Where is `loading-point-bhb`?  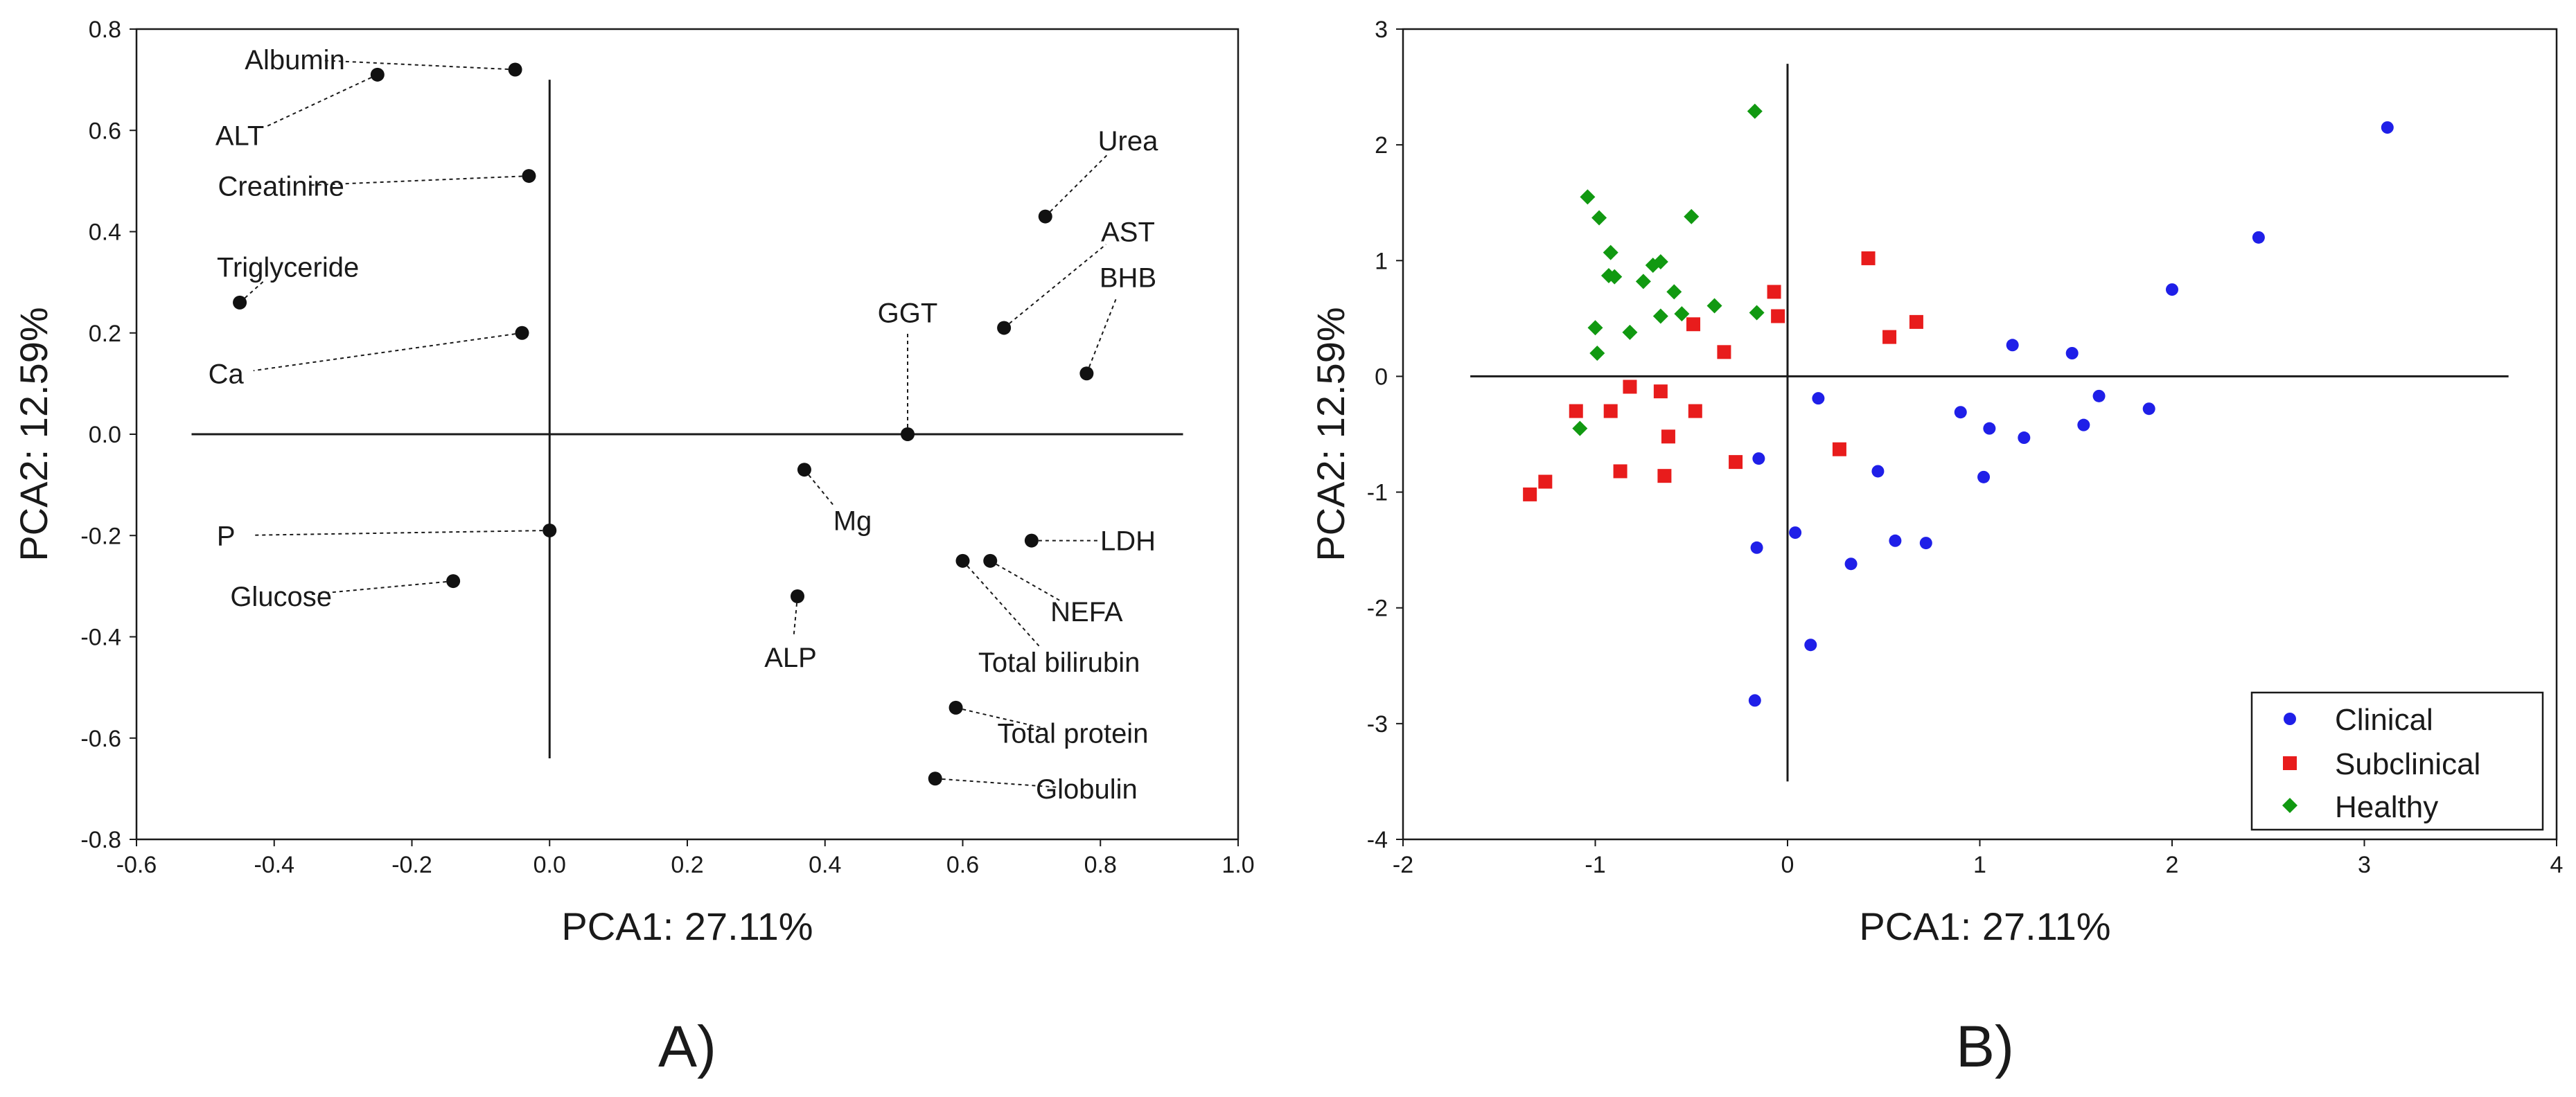
loading-point-bhb is located at coordinates (1086, 374).